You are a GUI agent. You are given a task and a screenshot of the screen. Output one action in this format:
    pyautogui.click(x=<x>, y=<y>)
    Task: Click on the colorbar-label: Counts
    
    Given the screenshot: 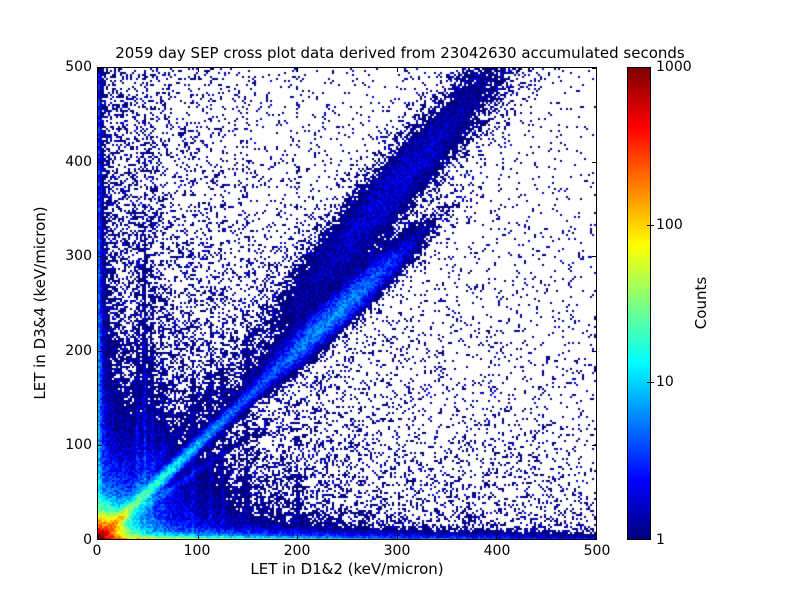 What is the action you would take?
    pyautogui.click(x=701, y=303)
    